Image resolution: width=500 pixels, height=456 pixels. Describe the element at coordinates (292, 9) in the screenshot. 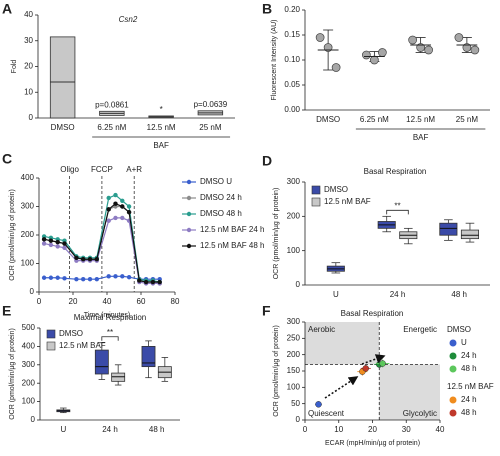

I see `y-tick-label: 0.20` at that location.